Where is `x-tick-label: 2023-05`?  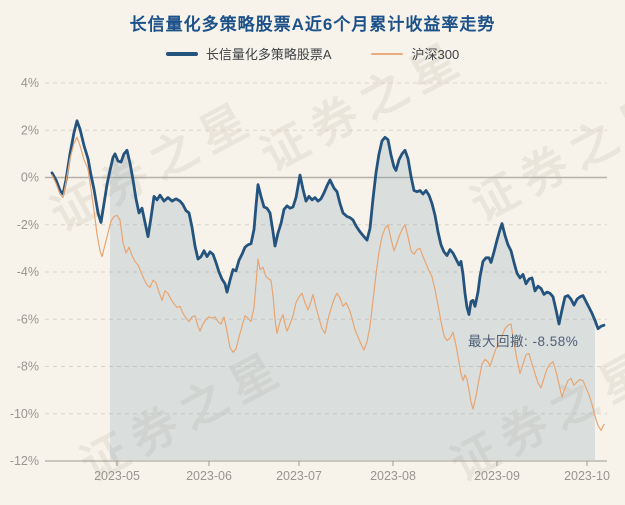
x-tick-label: 2023-05 is located at coordinates (117, 476).